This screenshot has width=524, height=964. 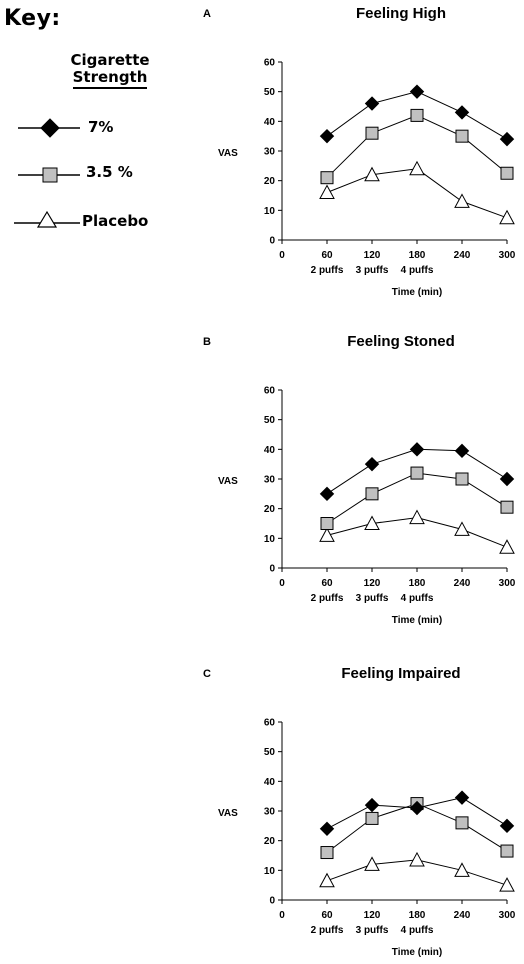 What do you see at coordinates (417, 193) in the screenshot?
I see `series-line` at bounding box center [417, 193].